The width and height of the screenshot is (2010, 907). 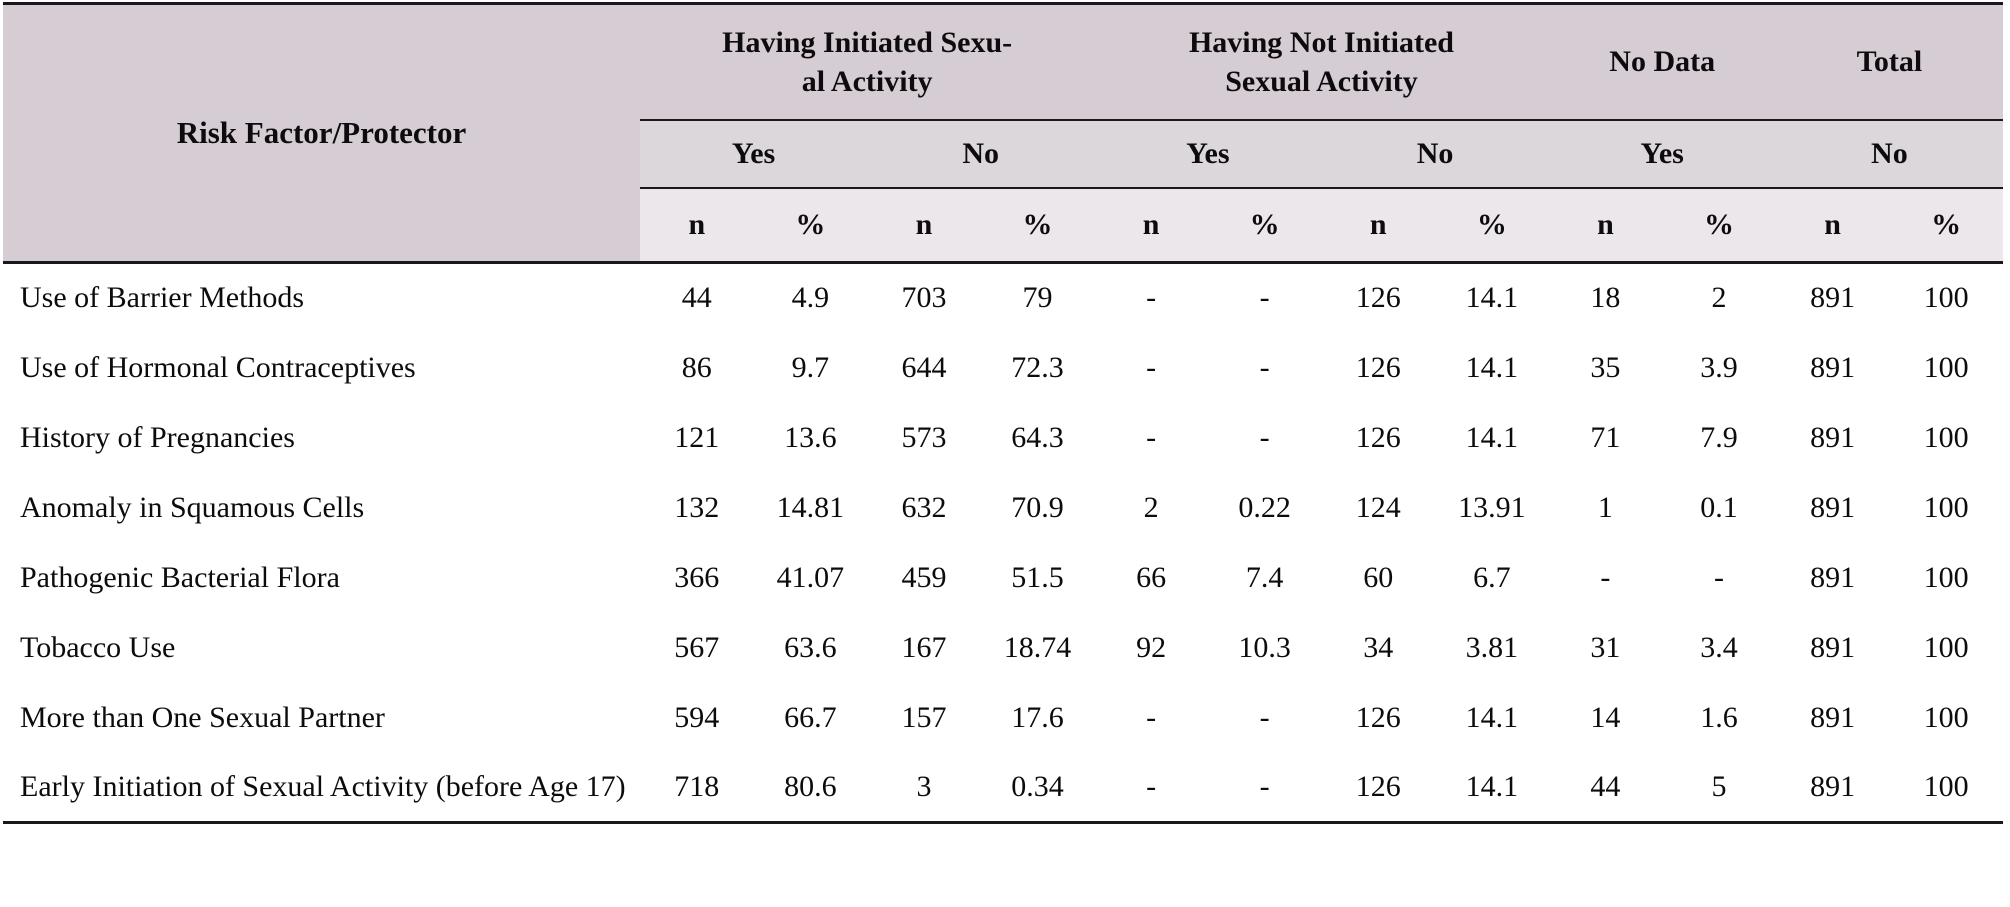 I want to click on value-cell: 71, so click(x=1605, y=437).